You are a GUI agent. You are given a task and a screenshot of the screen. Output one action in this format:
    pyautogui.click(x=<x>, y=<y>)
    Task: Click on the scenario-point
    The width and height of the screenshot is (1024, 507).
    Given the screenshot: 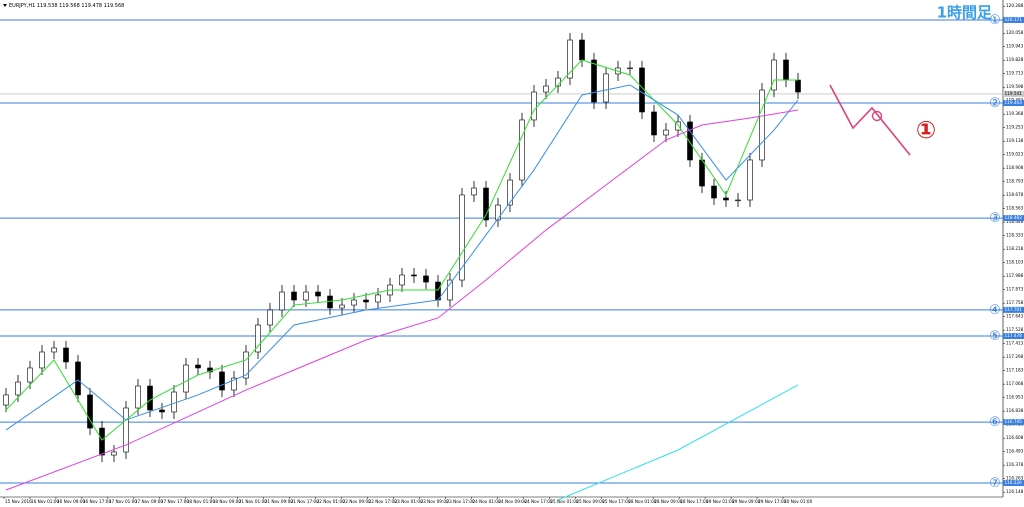 What is the action you would take?
    pyautogui.click(x=877, y=116)
    